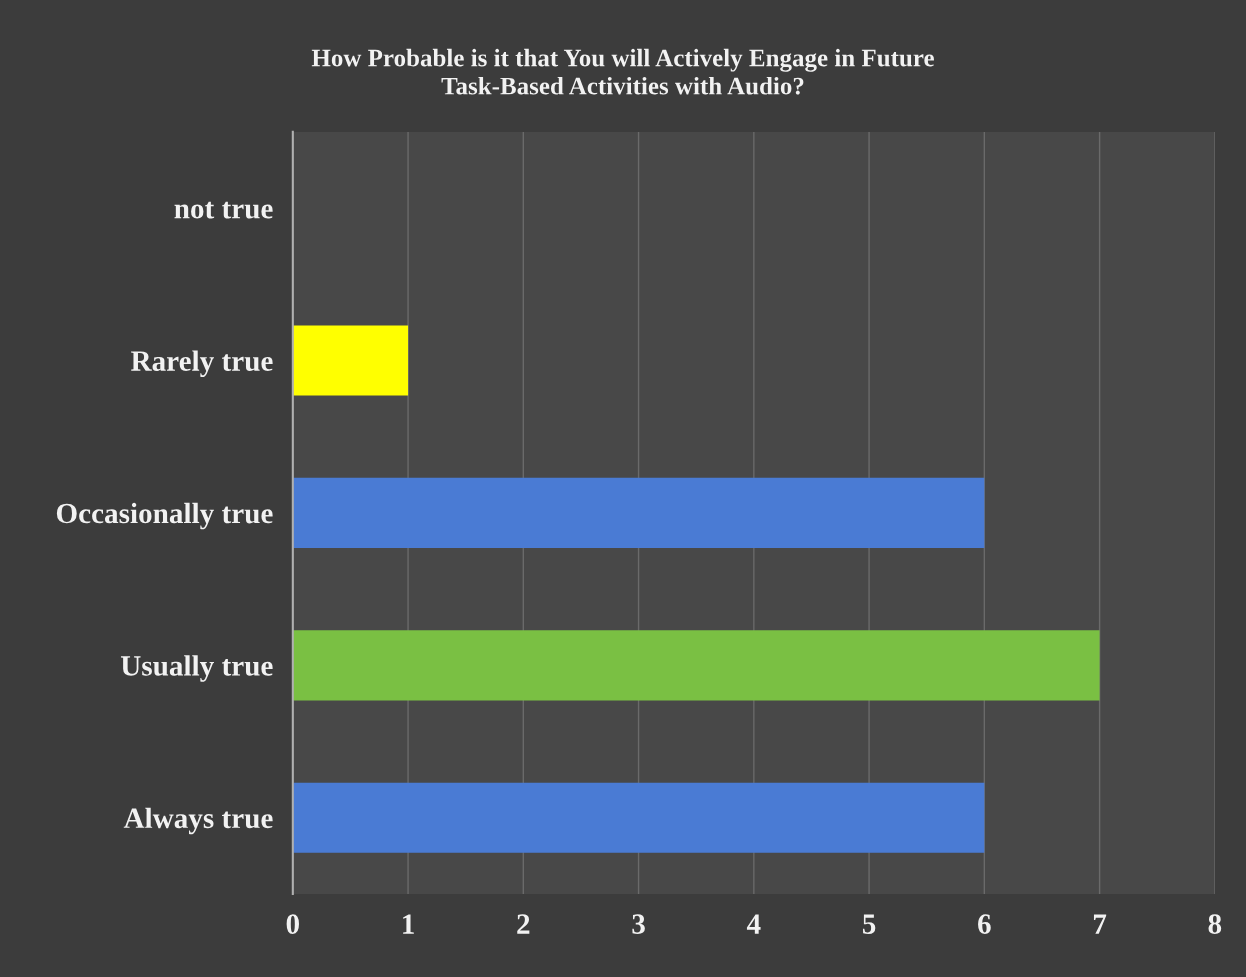 The height and width of the screenshot is (977, 1246). Describe the element at coordinates (1215, 924) in the screenshot. I see `x-tick-label: 8` at that location.